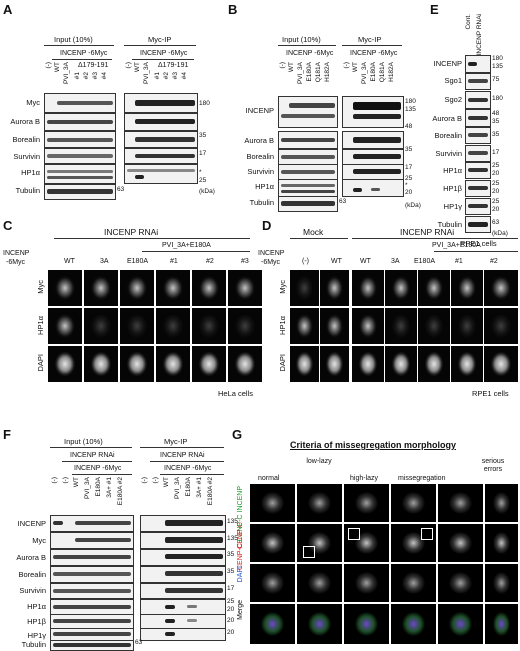  Describe the element at coordinates (373, 72) in the screenshot. I see `b-ip-lane-4: E180A` at that location.